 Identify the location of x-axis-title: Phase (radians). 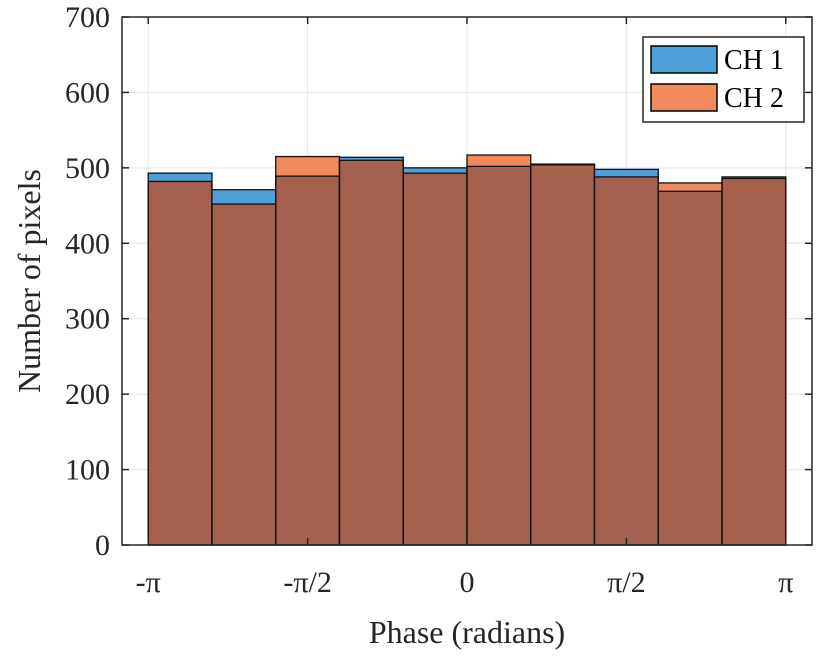
(467, 632).